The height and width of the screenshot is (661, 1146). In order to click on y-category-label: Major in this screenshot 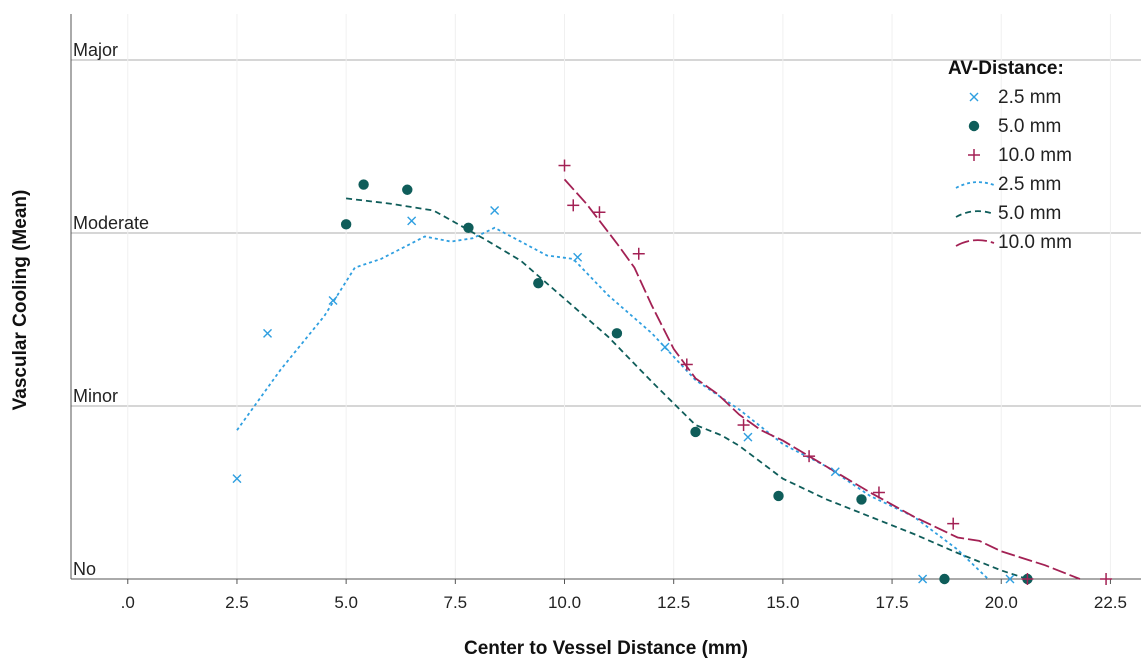, I will do `click(95, 50)`.